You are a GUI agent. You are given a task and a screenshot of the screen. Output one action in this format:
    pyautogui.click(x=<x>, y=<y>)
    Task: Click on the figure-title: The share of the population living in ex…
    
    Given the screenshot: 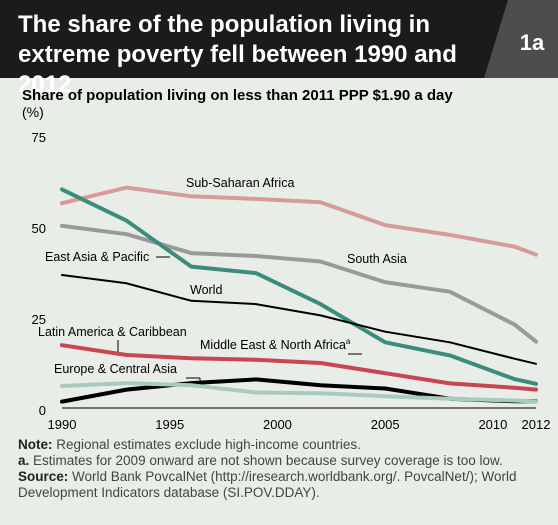 What is the action you would take?
    pyautogui.click(x=237, y=54)
    